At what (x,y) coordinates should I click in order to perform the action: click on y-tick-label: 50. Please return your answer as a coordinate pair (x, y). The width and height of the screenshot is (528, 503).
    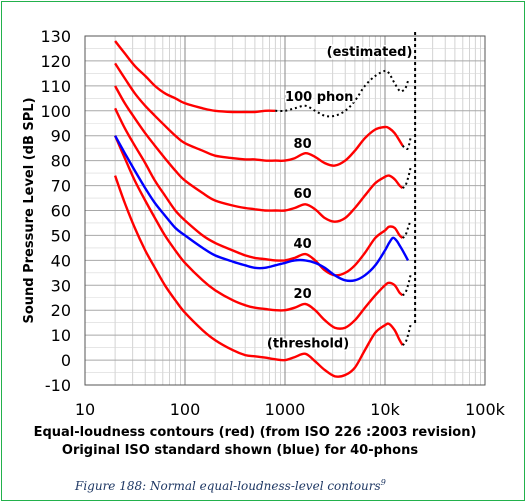
    Looking at the image, I should click on (61, 235).